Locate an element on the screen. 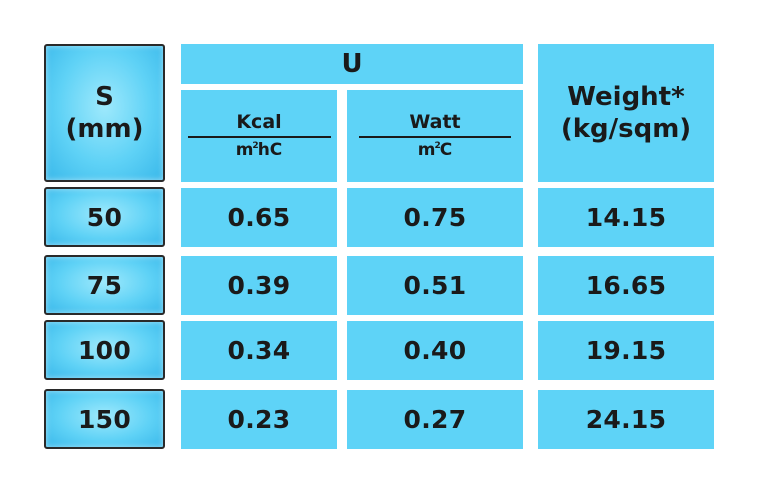  watt-denominator: m2C is located at coordinates (435, 150).